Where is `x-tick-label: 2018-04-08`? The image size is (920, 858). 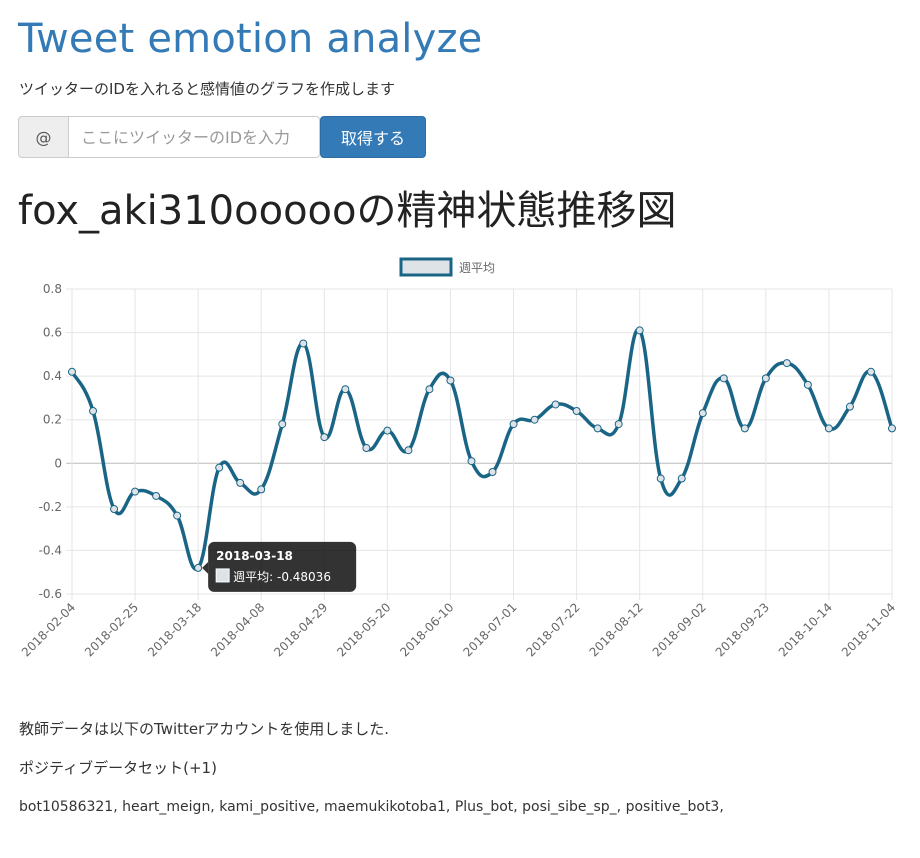
x-tick-label: 2018-04-08 is located at coordinates (237, 629).